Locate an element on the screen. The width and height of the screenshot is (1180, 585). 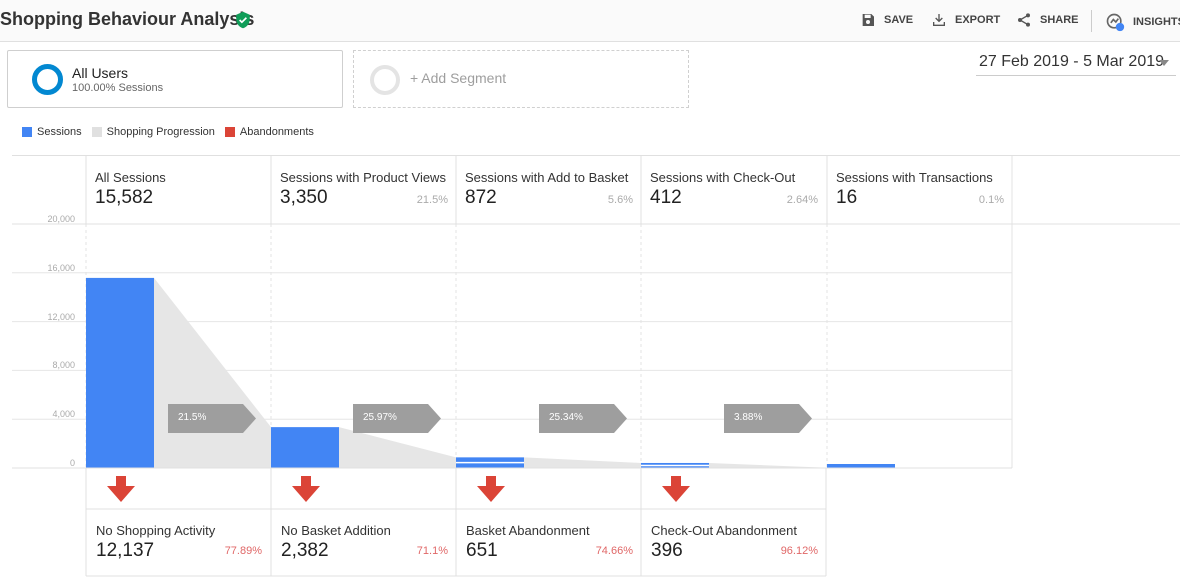
legend-item-shopping-progression: Shopping Progression is located at coordinates (153, 132).